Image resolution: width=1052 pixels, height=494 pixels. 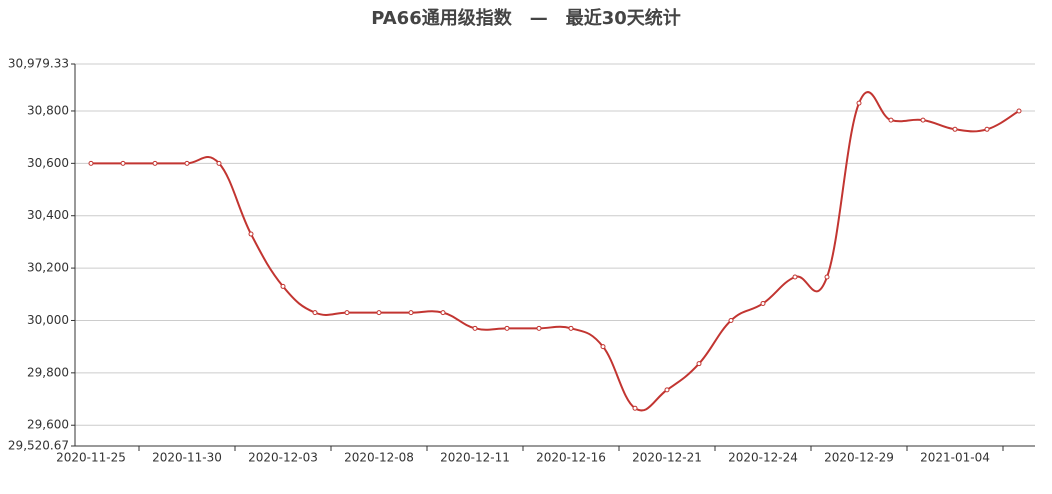 I want to click on x-tick-label: 2020-12-24, so click(x=763, y=458).